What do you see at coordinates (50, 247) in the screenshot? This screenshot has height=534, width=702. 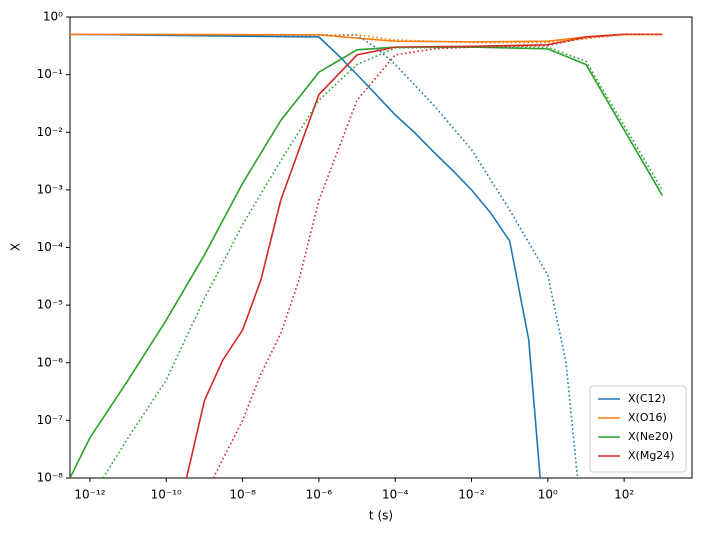 I see `y-tick-label: 10⁻⁴` at bounding box center [50, 247].